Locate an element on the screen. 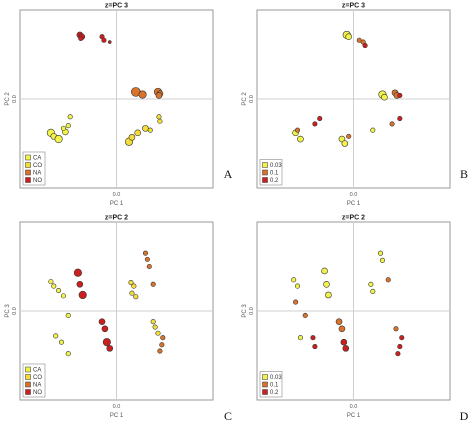 The height and width of the screenshot is (424, 474). y-axis-label: PC 3 is located at coordinates (245, 311).